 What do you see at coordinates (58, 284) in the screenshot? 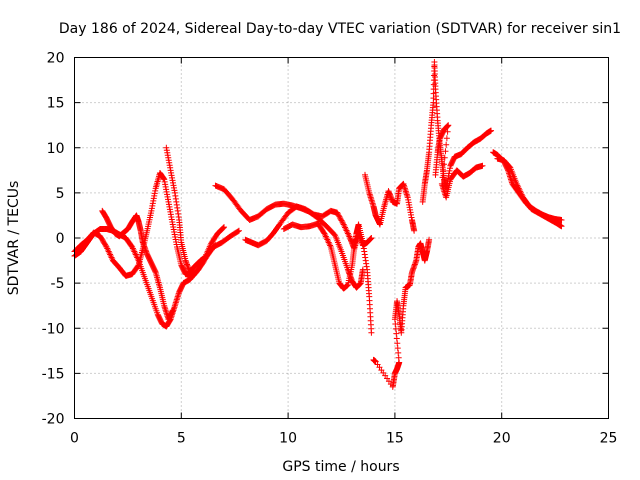
I see `y-tick-label: -5` at bounding box center [58, 284].